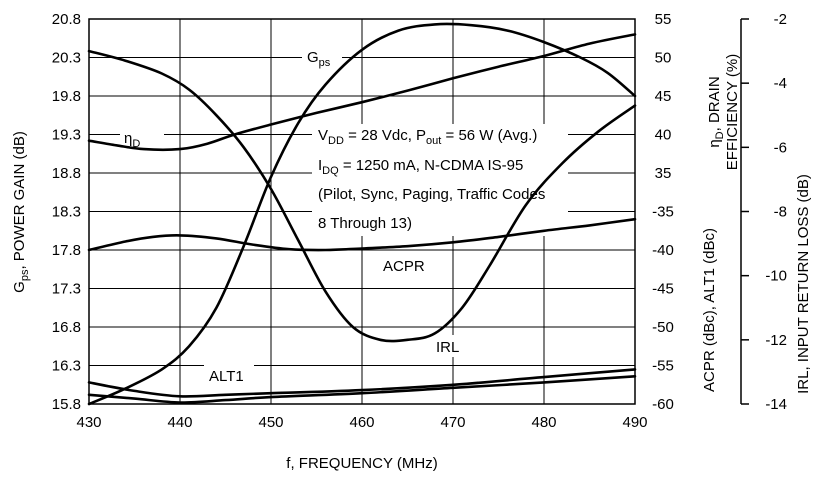 This screenshot has width=817, height=477. I want to click on irl-tick-label: -4, so click(780, 83).